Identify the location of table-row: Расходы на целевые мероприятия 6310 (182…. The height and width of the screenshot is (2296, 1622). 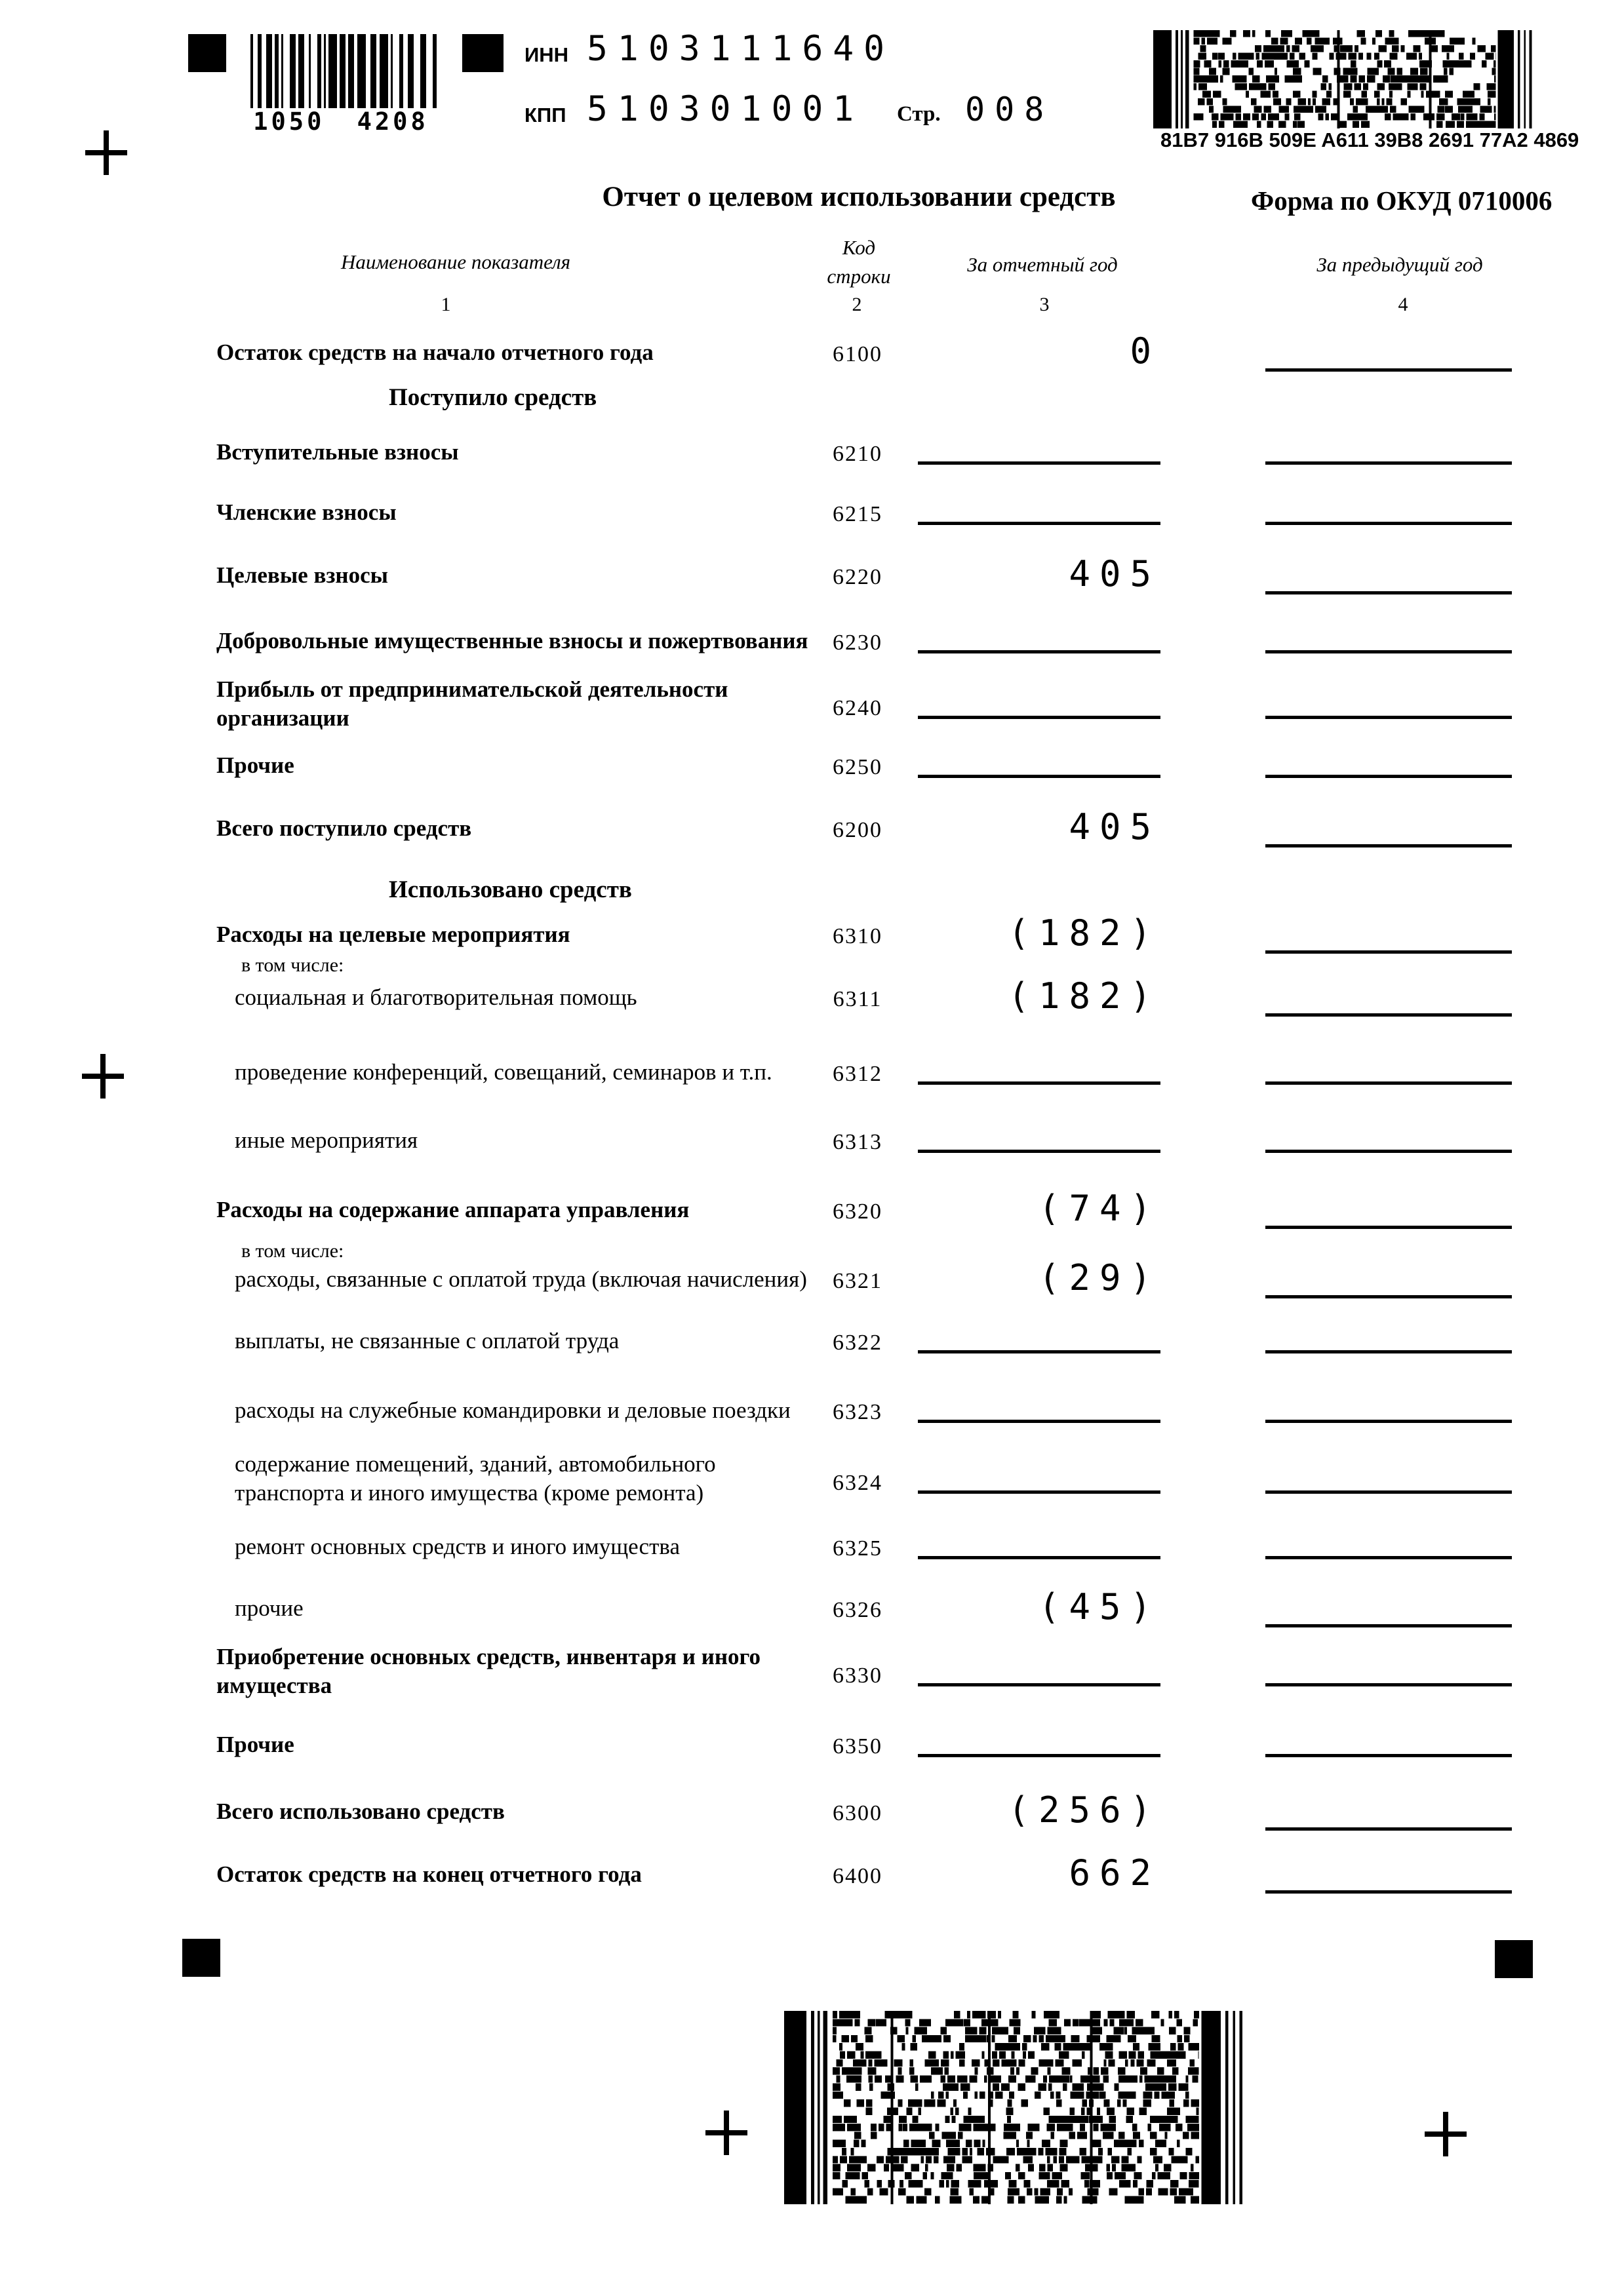
(811, 943).